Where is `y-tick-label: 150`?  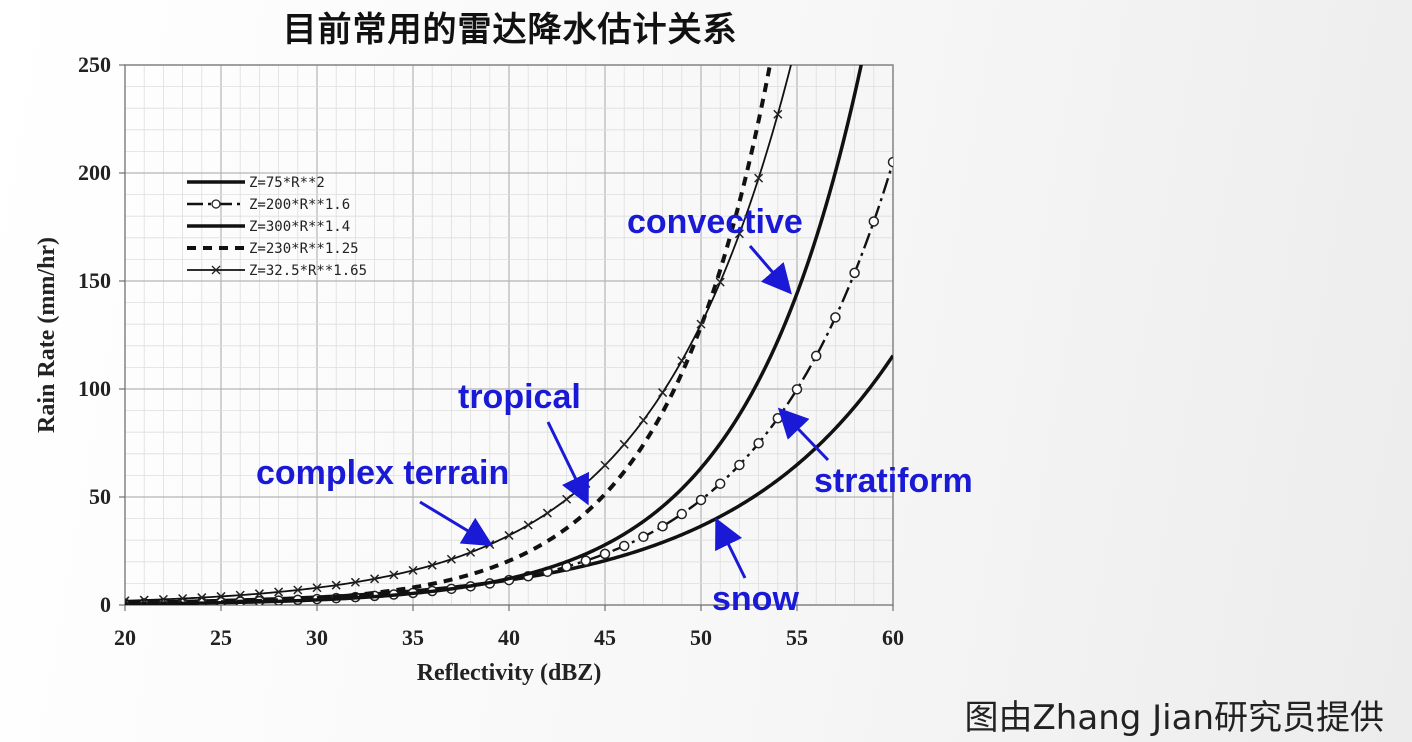 y-tick-label: 150 is located at coordinates (94, 280).